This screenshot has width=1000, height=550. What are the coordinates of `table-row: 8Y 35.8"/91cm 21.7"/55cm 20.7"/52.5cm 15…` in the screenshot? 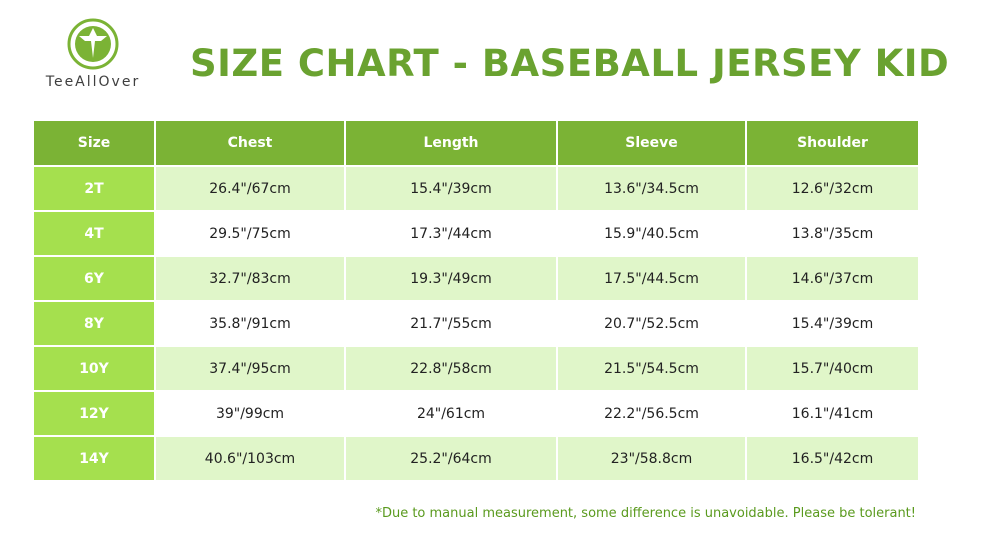 It's located at (476, 323).